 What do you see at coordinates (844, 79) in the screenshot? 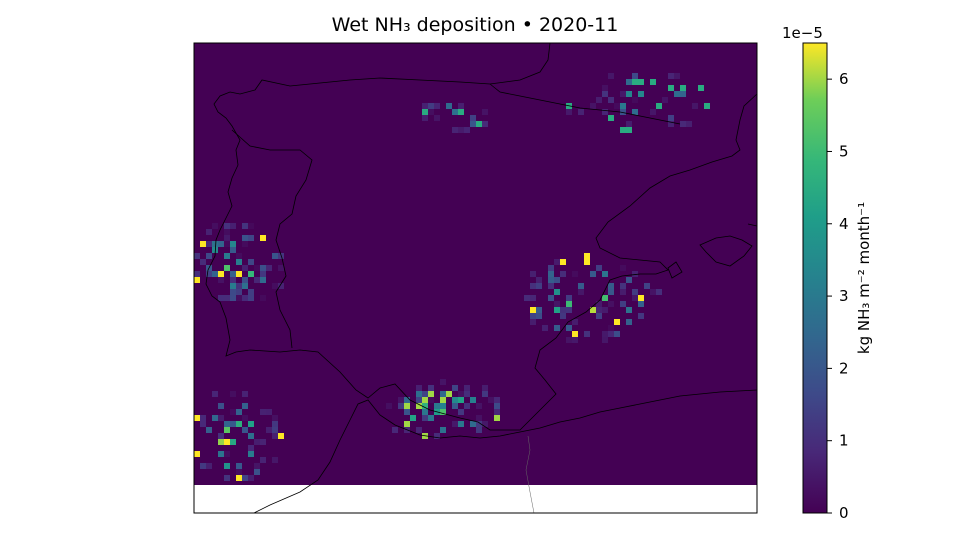
I see `colorbar-tick-label: 6` at bounding box center [844, 79].